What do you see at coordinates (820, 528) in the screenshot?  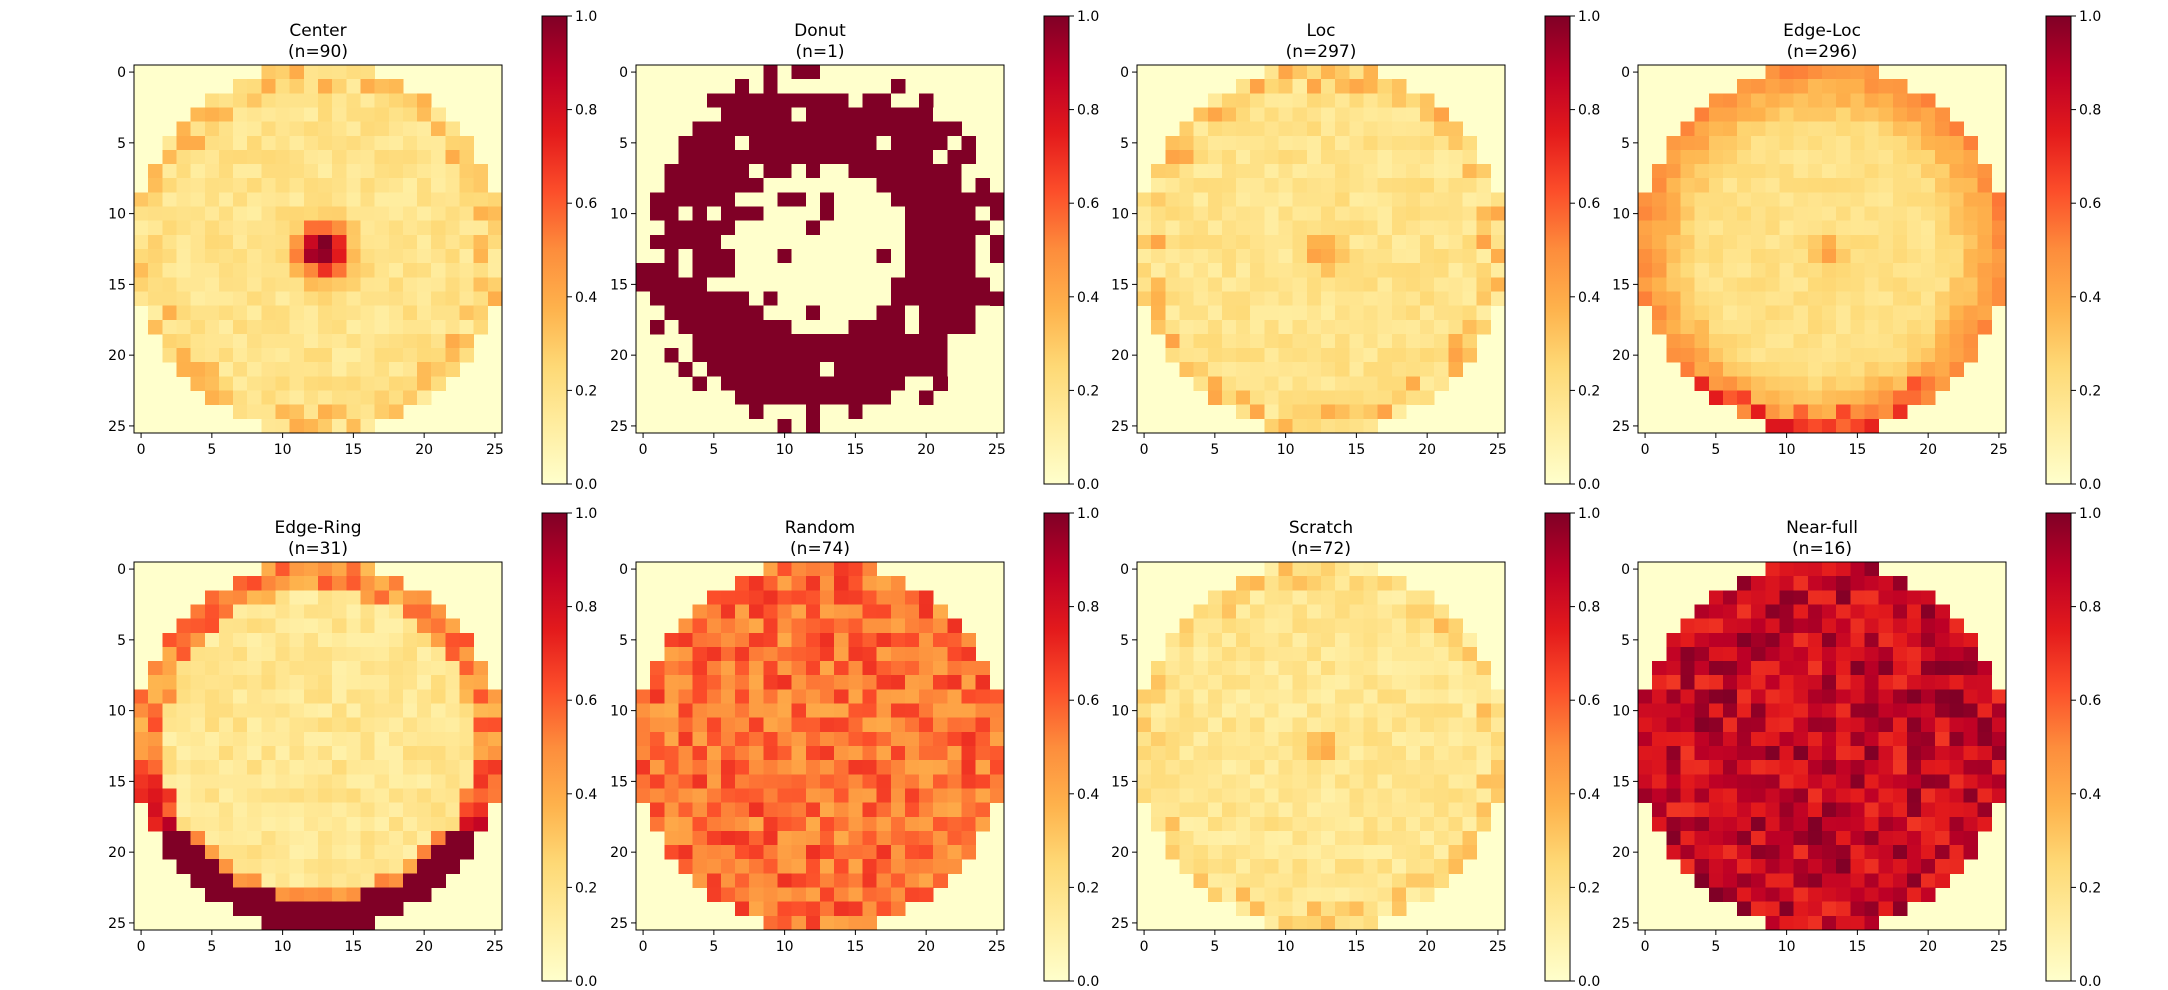 I see `panel-title: Random` at bounding box center [820, 528].